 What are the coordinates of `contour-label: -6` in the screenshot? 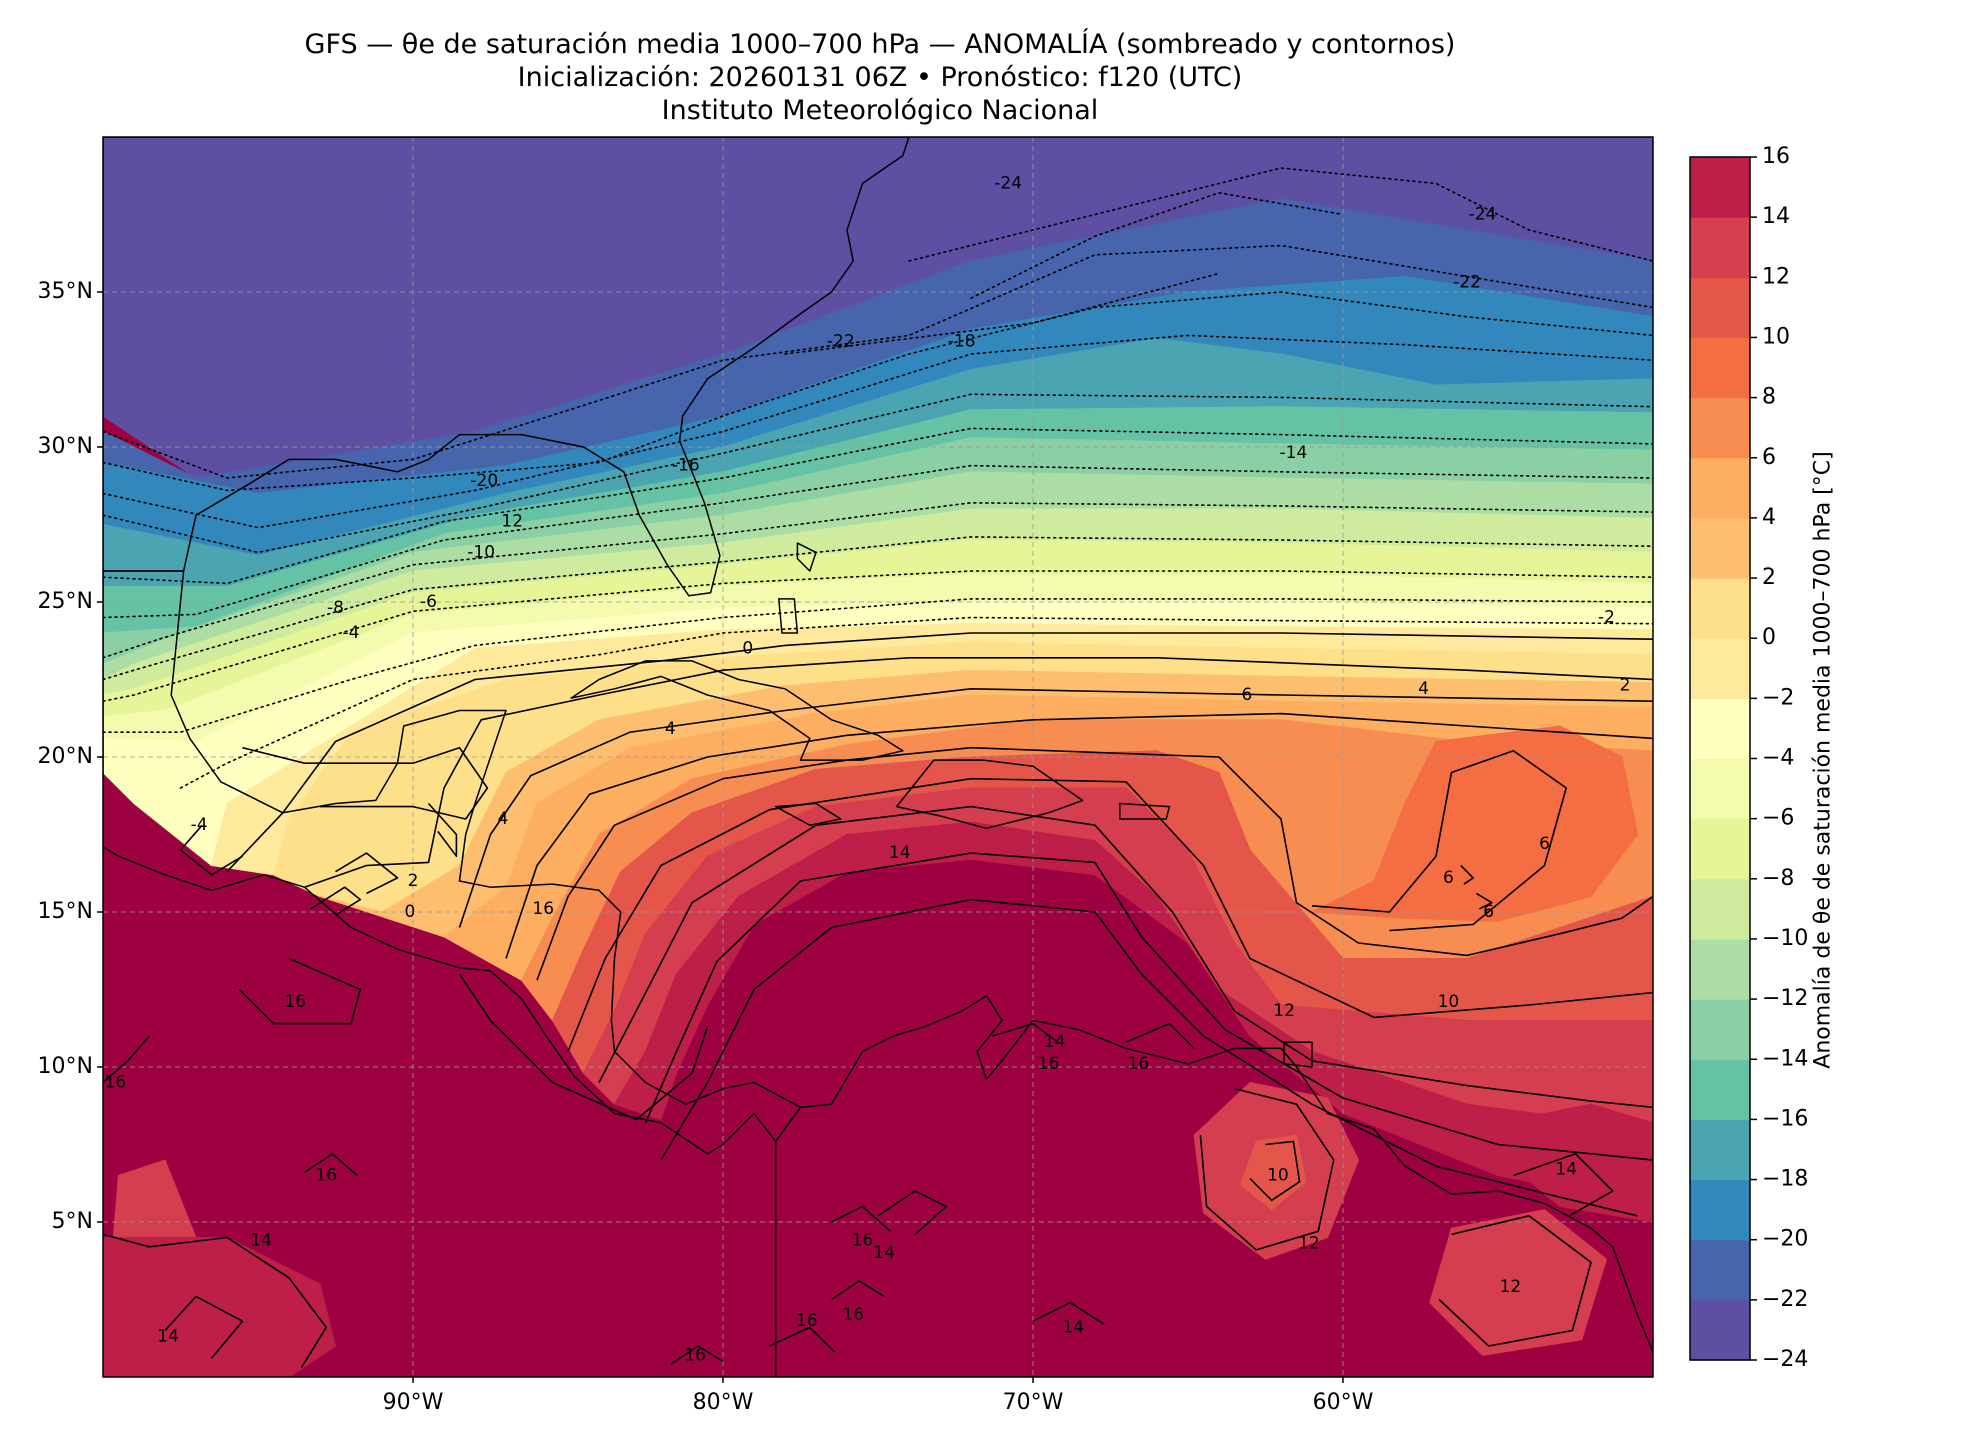 It's located at (428, 602).